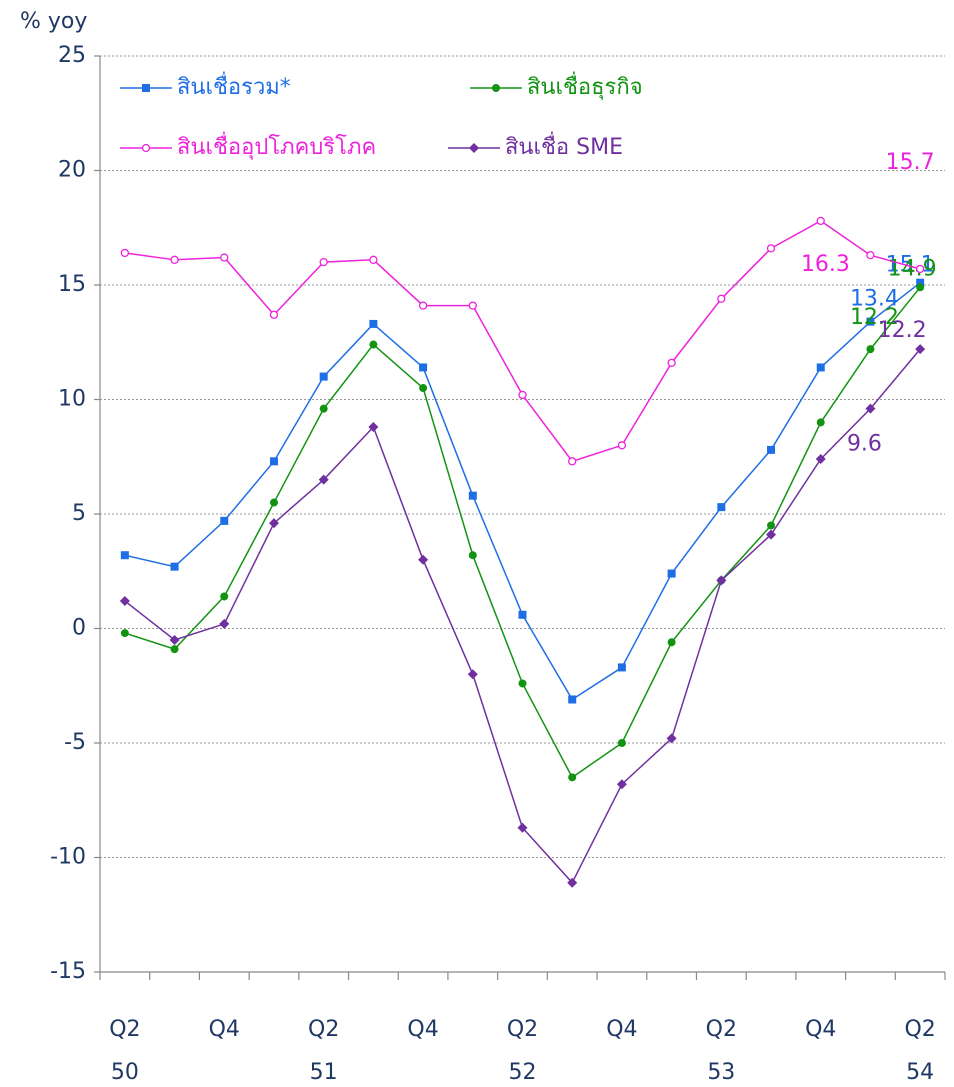 This screenshot has width=954, height=1087. What do you see at coordinates (721, 1072) in the screenshot?
I see `x-year-label: 53` at bounding box center [721, 1072].